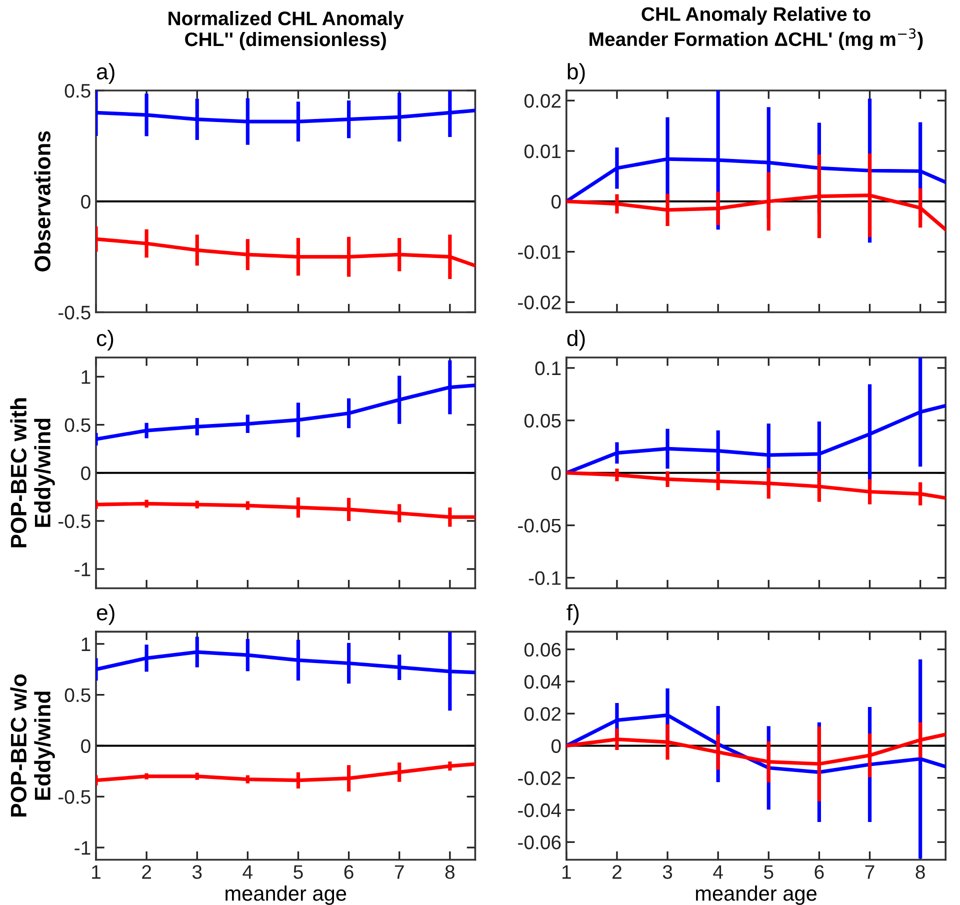  What do you see at coordinates (105, 614) in the screenshot?
I see `text: e)` at bounding box center [105, 614].